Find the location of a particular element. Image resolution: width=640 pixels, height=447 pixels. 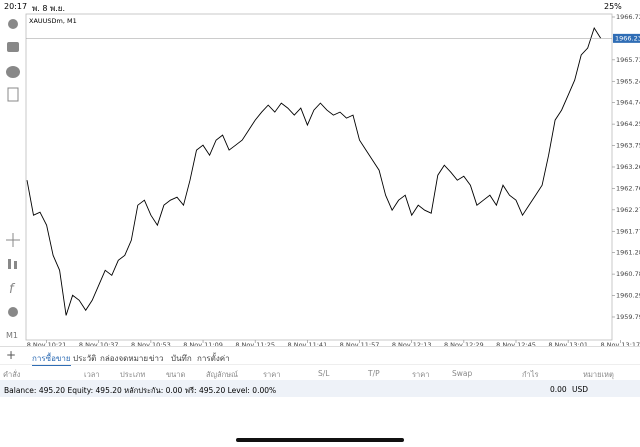

status-date: พ. 8 พ.ย. is located at coordinates (49, 8).